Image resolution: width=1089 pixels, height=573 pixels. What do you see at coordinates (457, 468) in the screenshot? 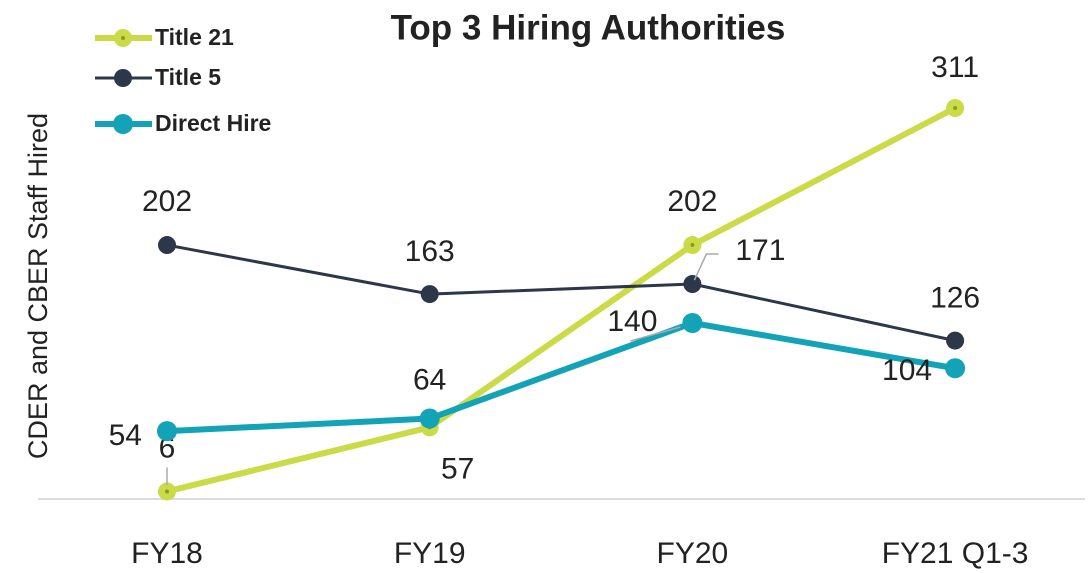
I see `data-label: 57` at bounding box center [457, 468].